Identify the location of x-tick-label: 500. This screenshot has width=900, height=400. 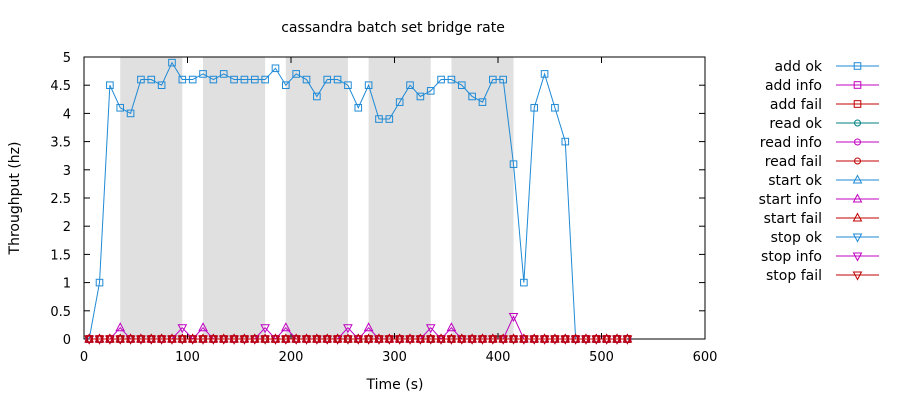
(601, 357).